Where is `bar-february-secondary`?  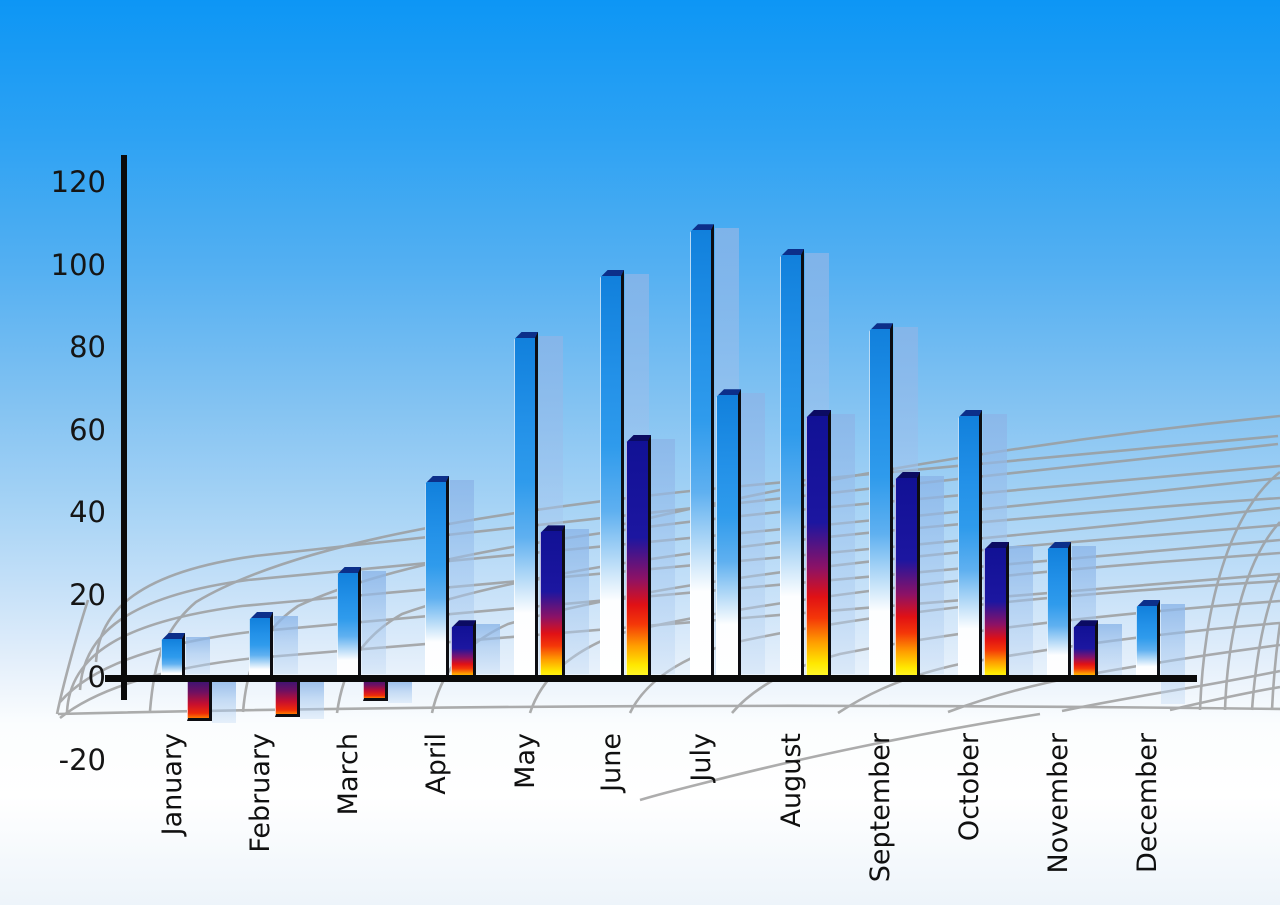
bar-february-secondary is located at coordinates (287, 698).